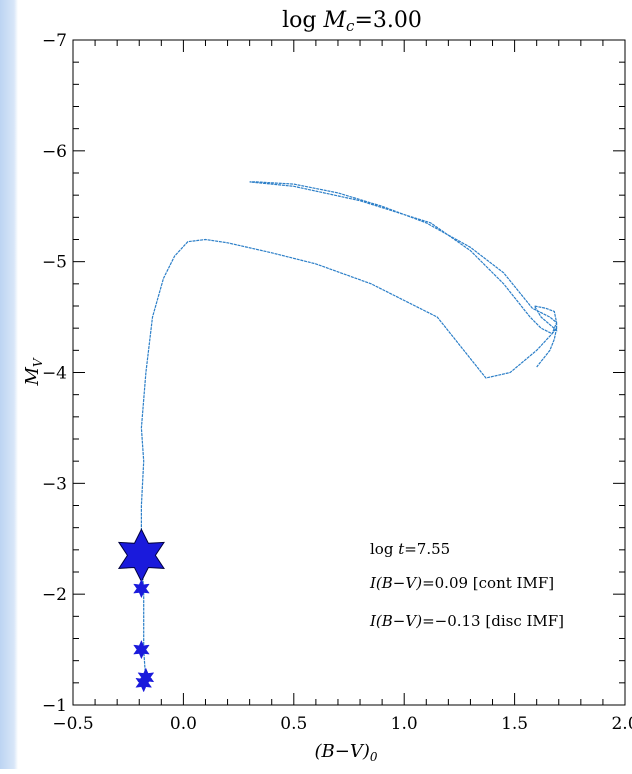  I want to click on x-tick-label: 1.0, so click(404, 724).